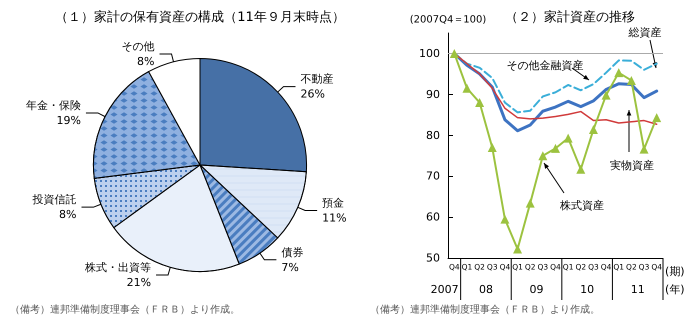 The image size is (696, 333). I want to click on y-axis-title: (2007Q4＝100), so click(448, 20).